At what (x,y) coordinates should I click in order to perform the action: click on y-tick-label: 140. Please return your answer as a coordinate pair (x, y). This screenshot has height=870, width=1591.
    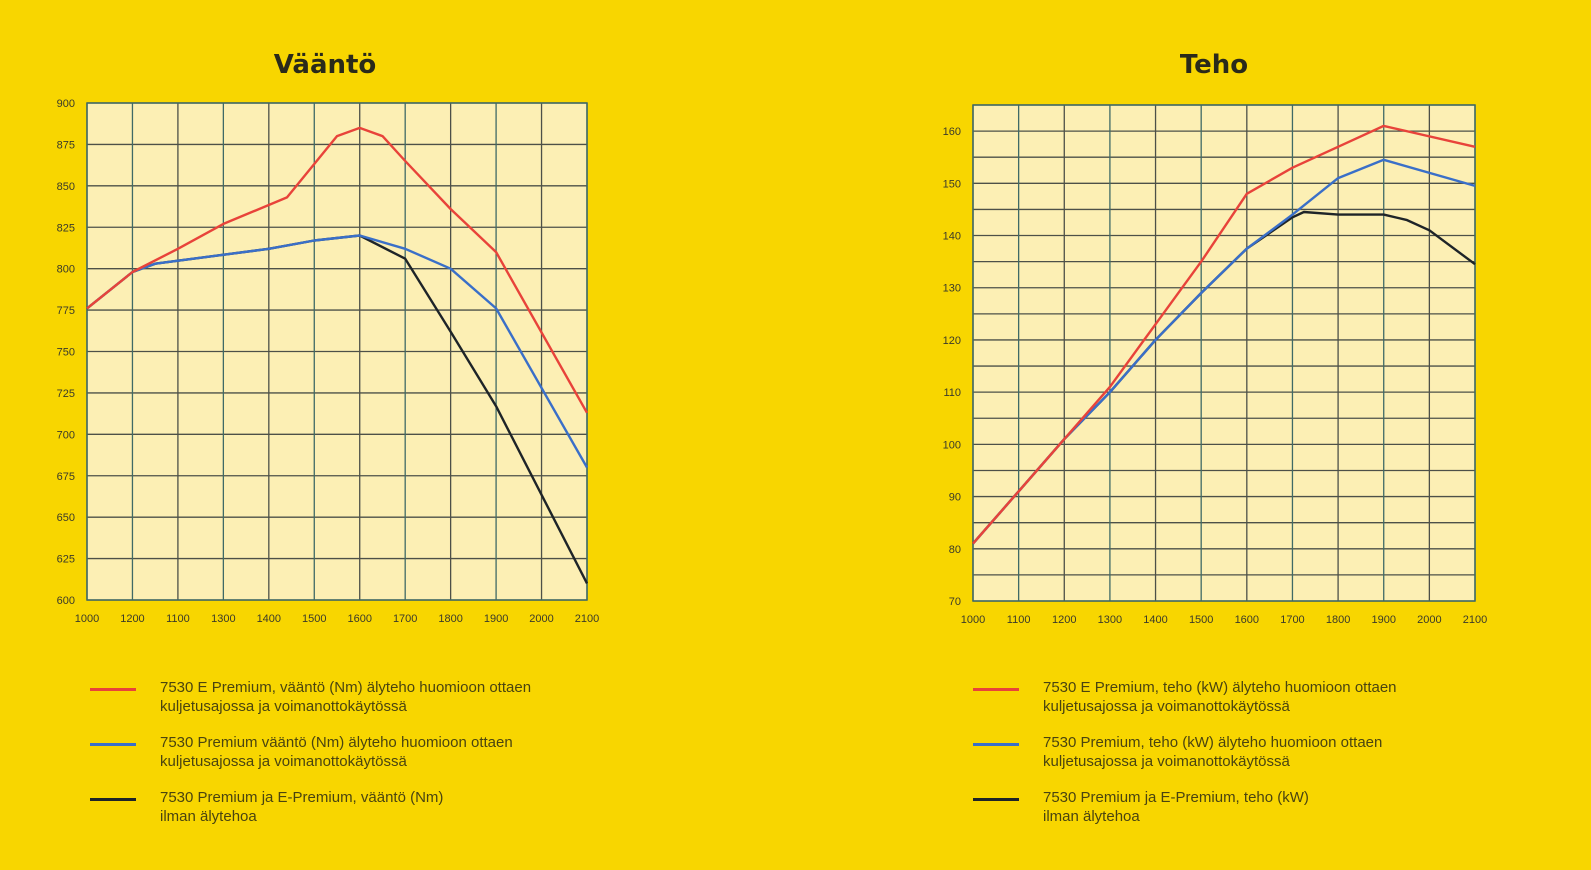
    Looking at the image, I should click on (952, 237).